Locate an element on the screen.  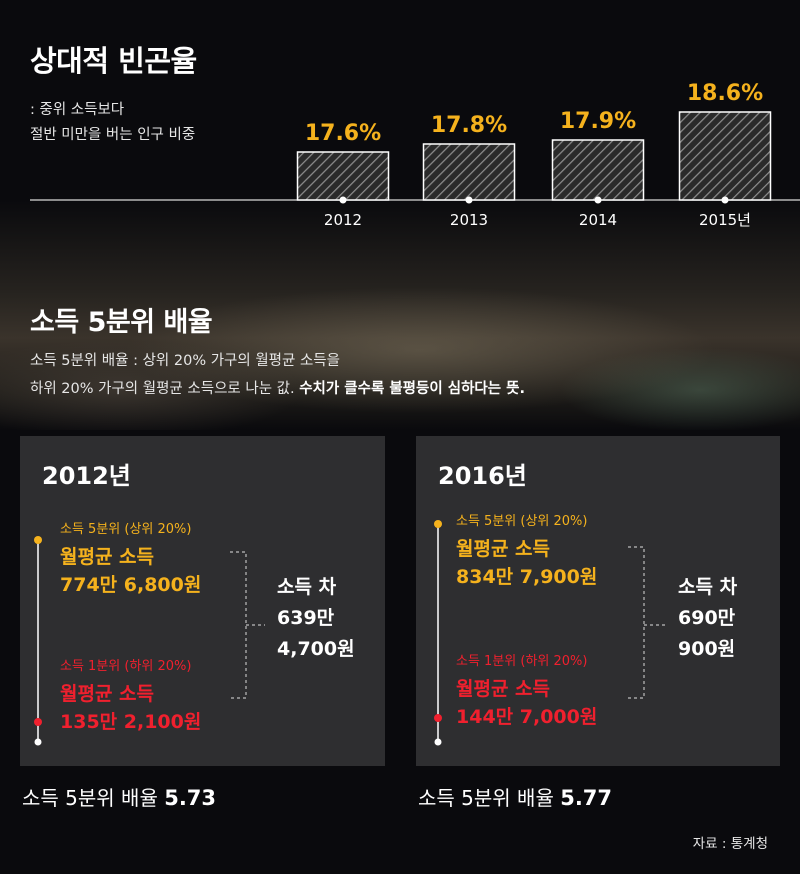
income-gap: 소득 차 639만 4,700원 is located at coordinates (316, 618).